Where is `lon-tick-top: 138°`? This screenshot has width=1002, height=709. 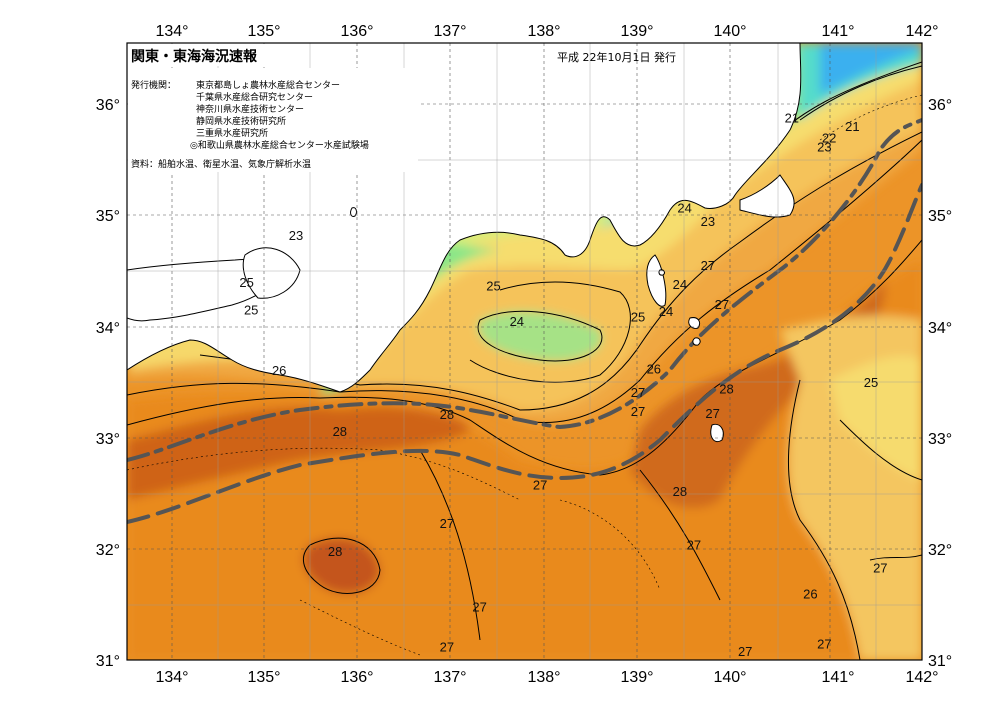 lon-tick-top: 138° is located at coordinates (543, 31).